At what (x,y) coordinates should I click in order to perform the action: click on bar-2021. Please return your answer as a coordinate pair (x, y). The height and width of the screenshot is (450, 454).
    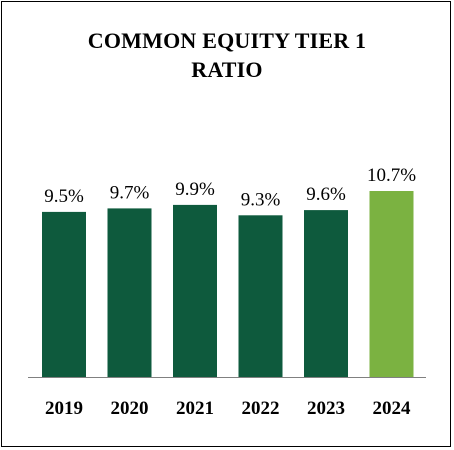
    Looking at the image, I should click on (195, 290).